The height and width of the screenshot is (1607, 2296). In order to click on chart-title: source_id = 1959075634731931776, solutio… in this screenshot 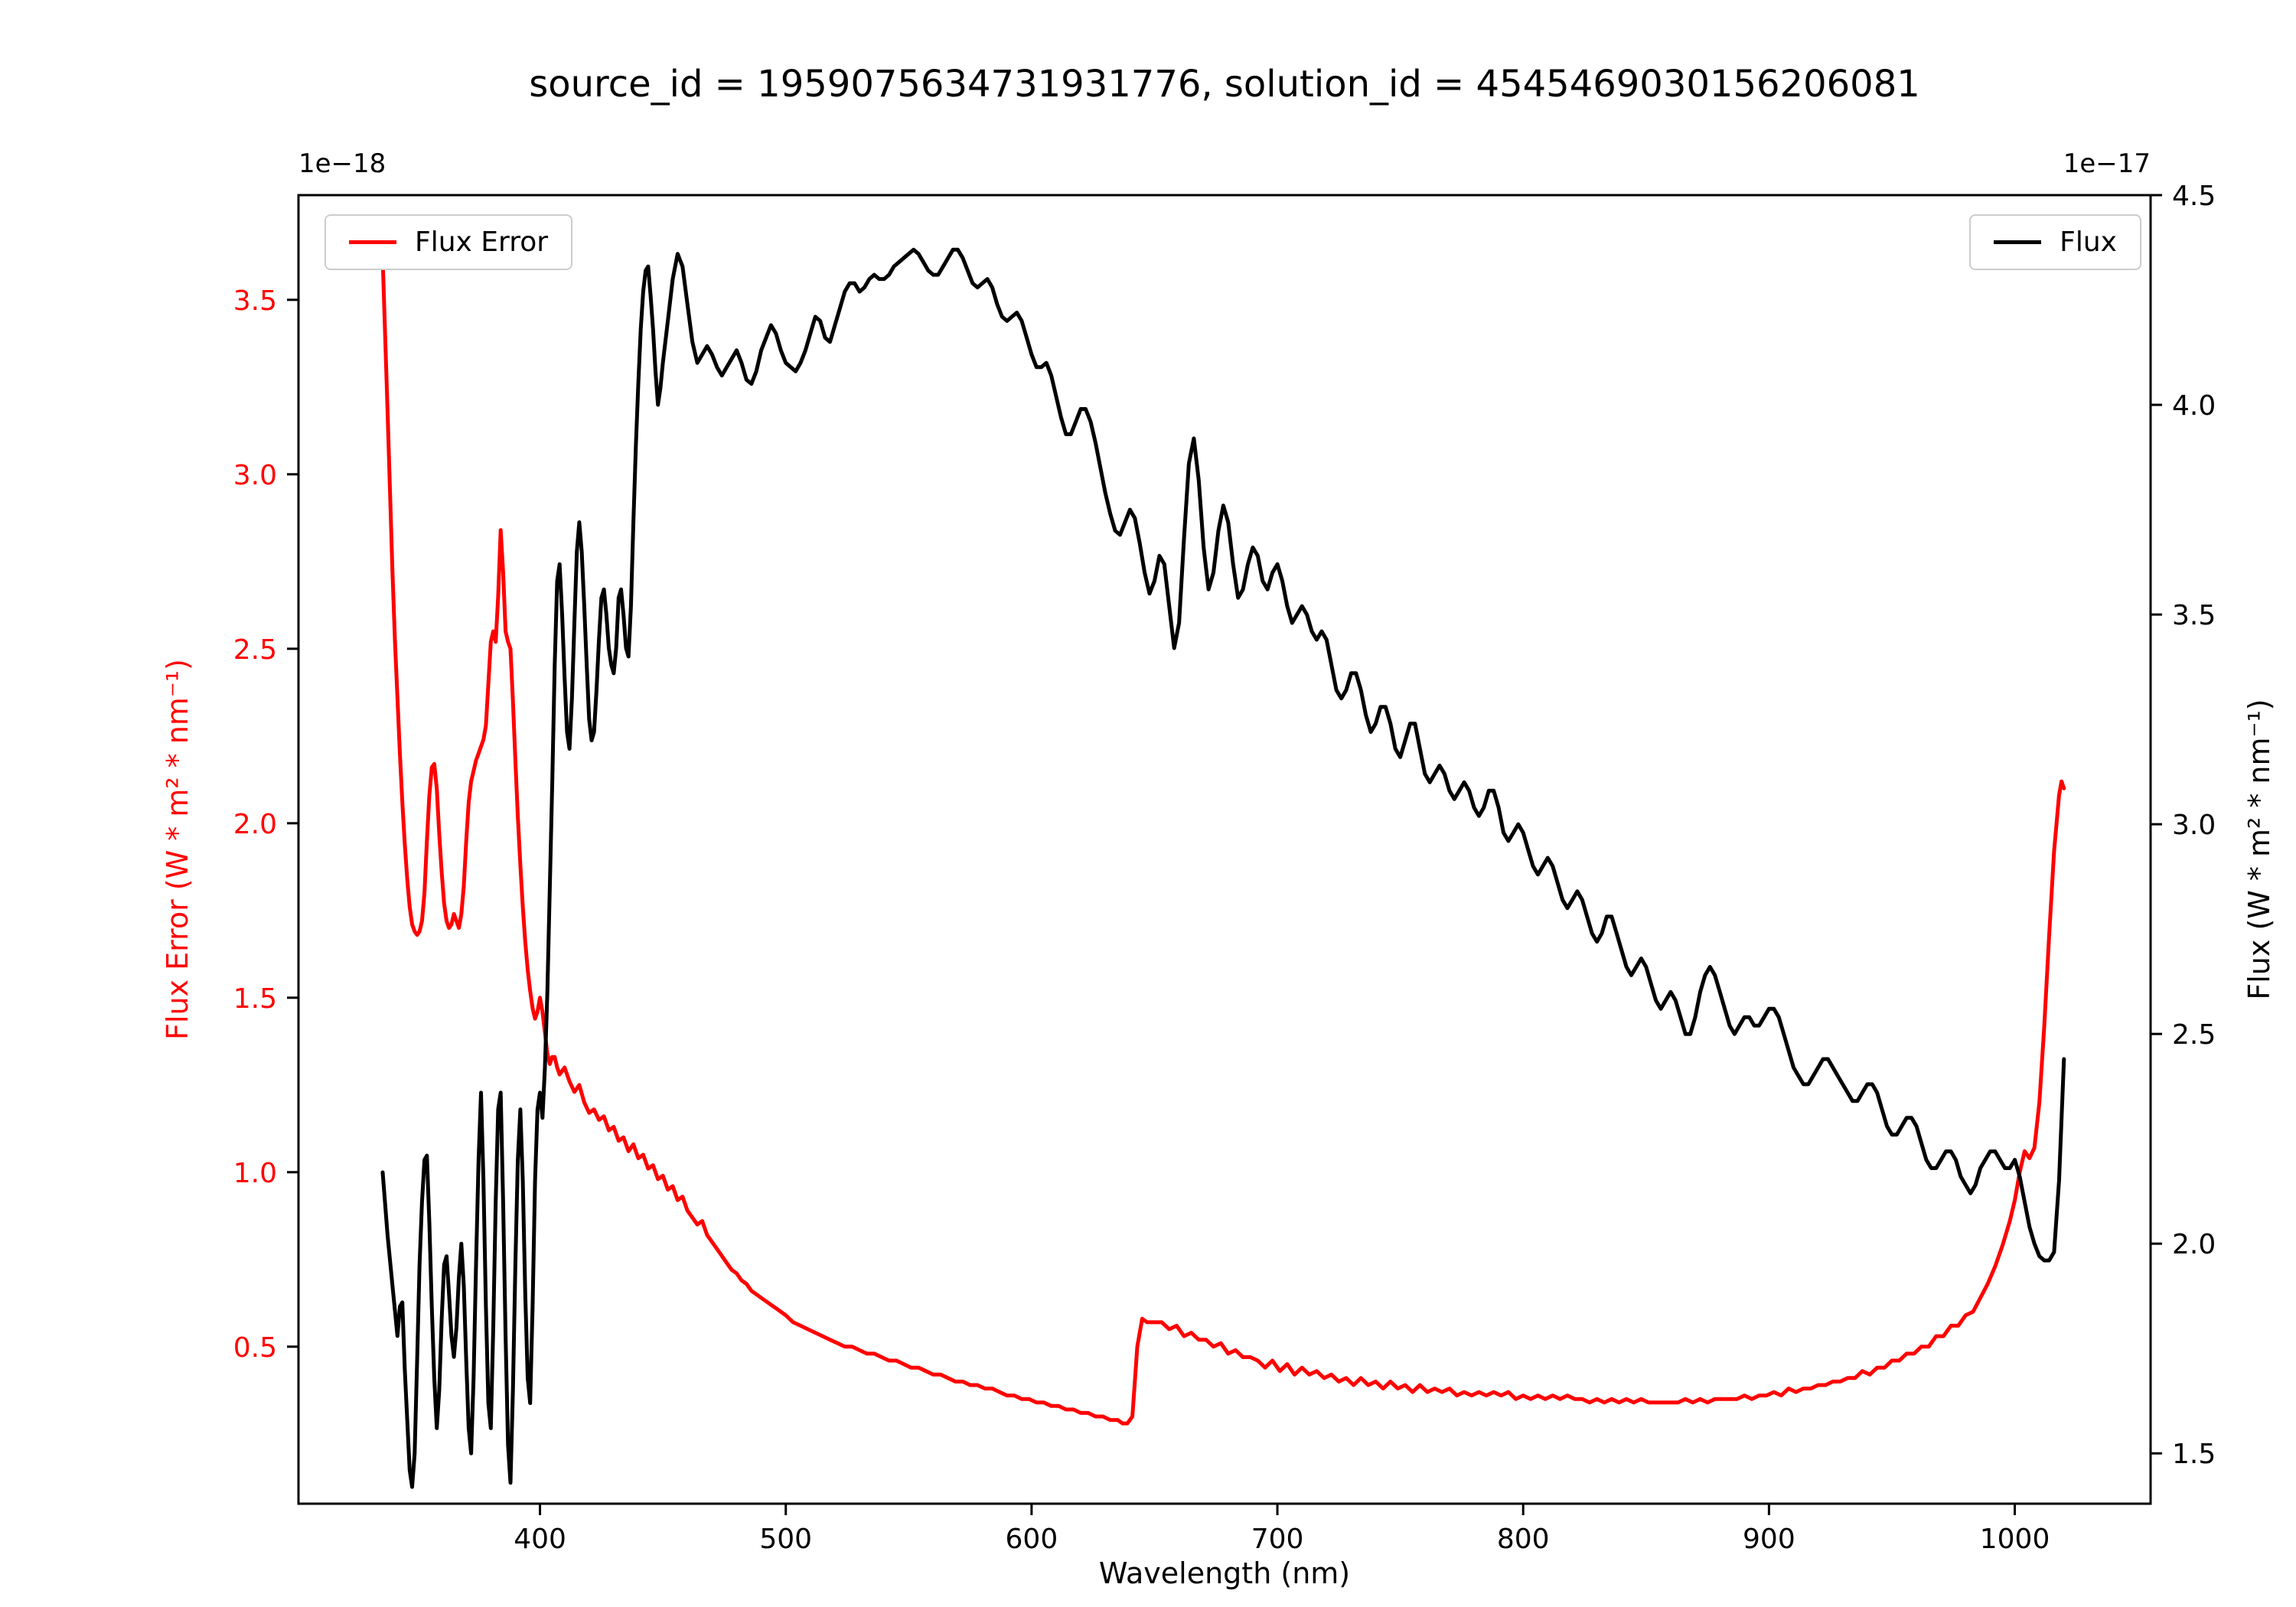, I will do `click(1224, 85)`.